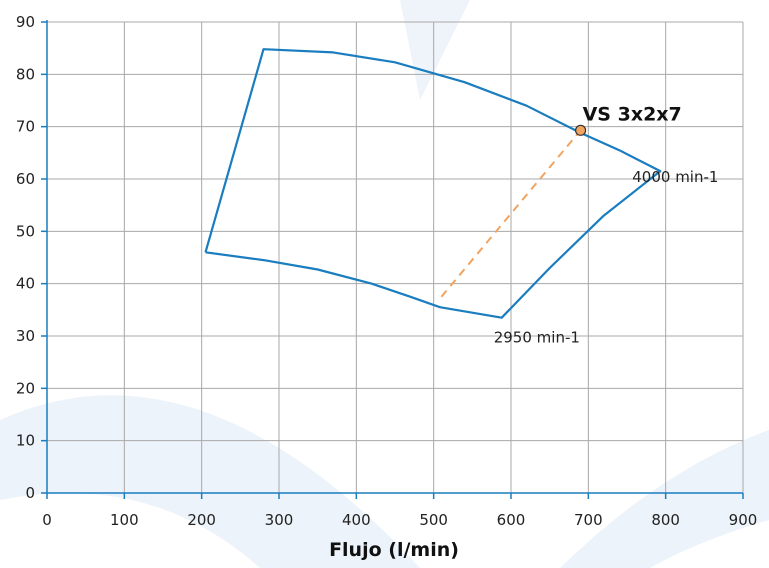 The height and width of the screenshot is (568, 769). What do you see at coordinates (30, 493) in the screenshot?
I see `y-tick-label: 0` at bounding box center [30, 493].